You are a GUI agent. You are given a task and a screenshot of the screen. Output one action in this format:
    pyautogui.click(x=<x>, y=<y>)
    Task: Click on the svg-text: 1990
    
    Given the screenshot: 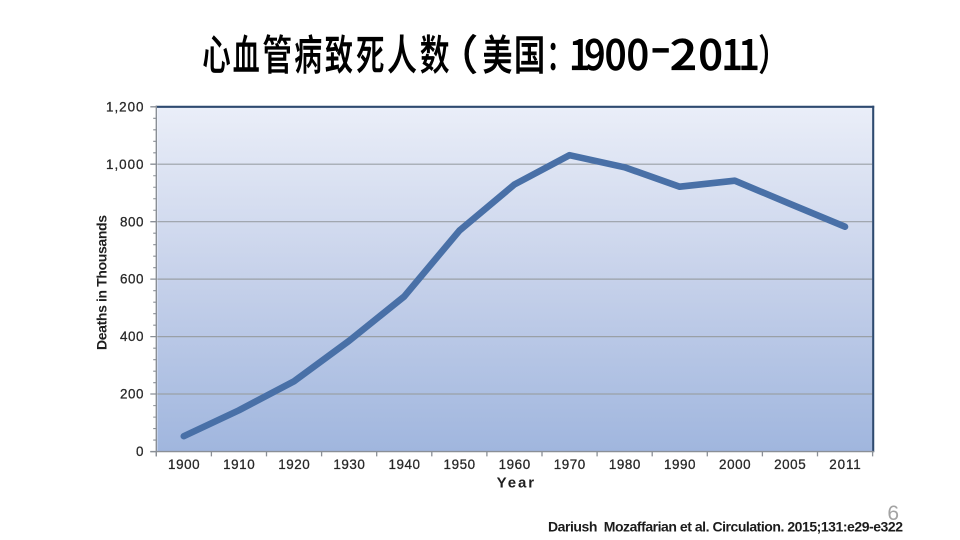 What is the action you would take?
    pyautogui.click(x=680, y=464)
    